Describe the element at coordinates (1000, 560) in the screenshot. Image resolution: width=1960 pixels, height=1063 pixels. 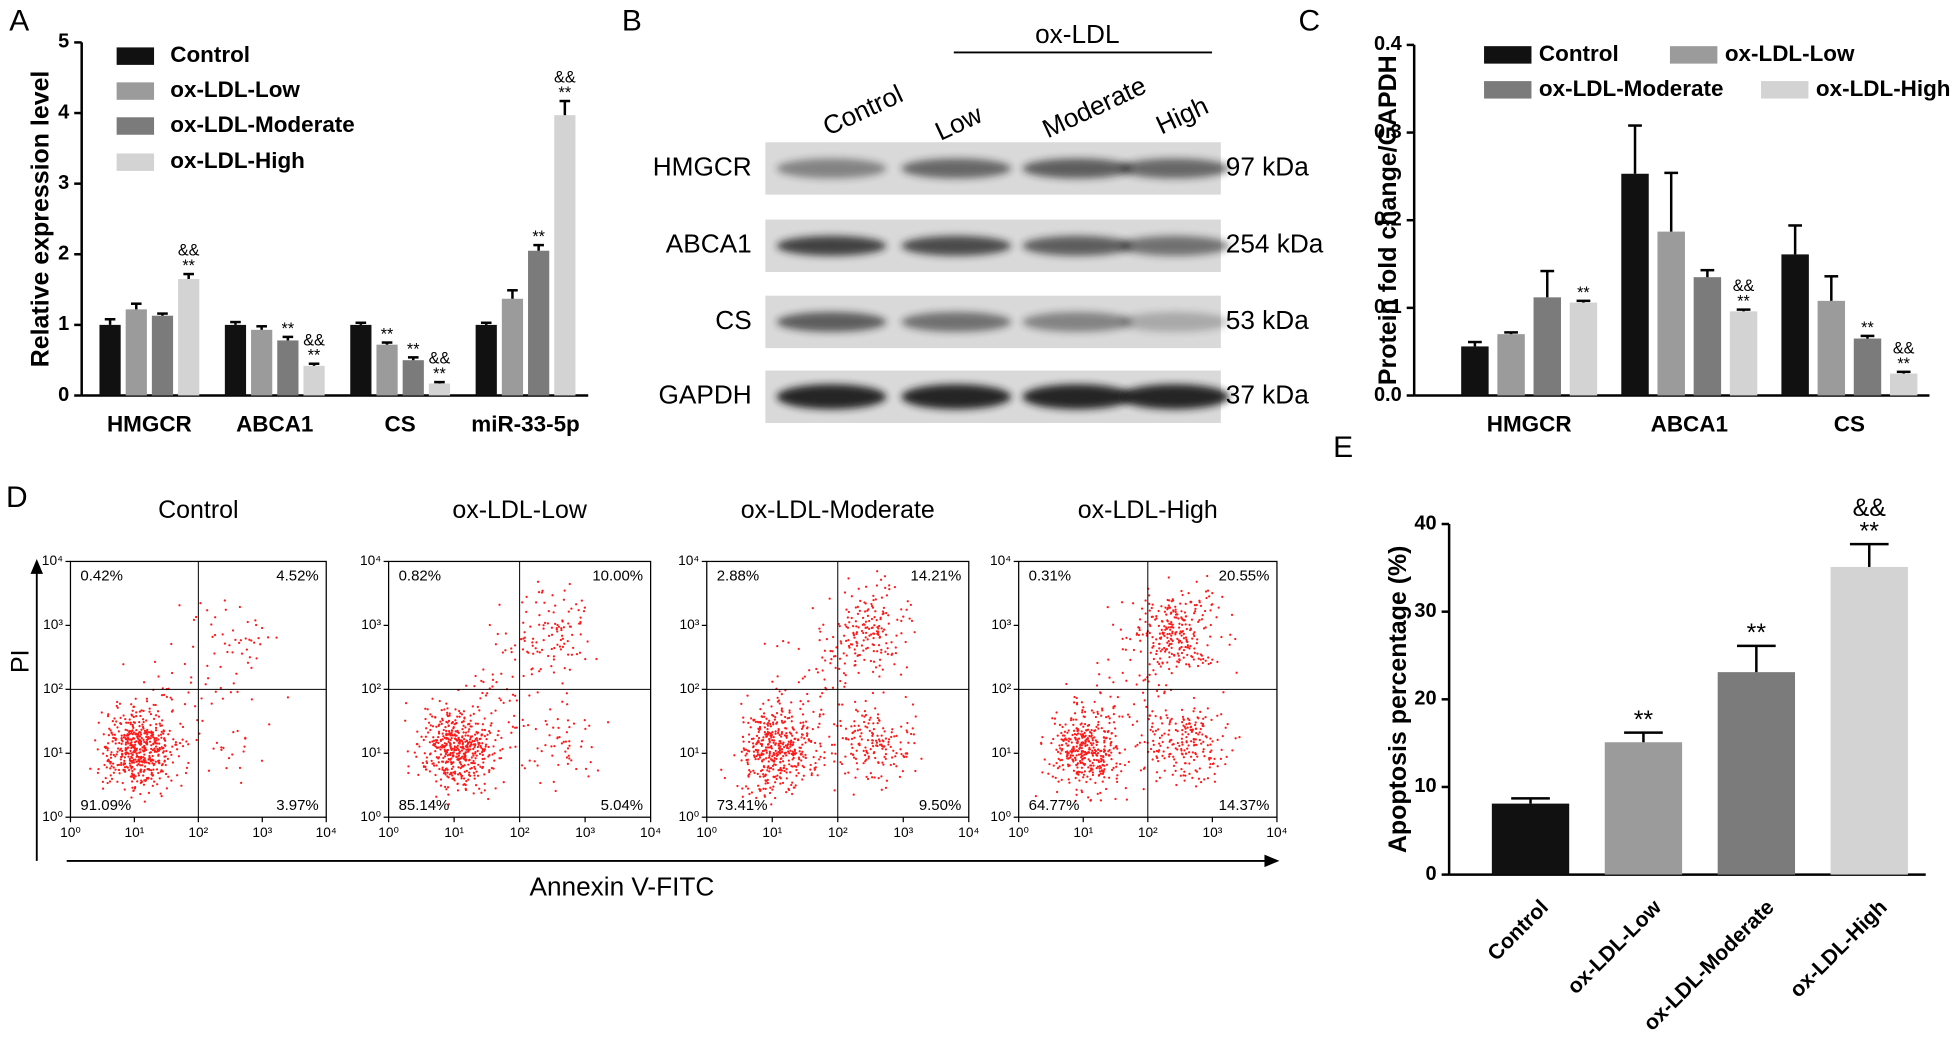
I see `y-tick-label: 10⁴` at that location.